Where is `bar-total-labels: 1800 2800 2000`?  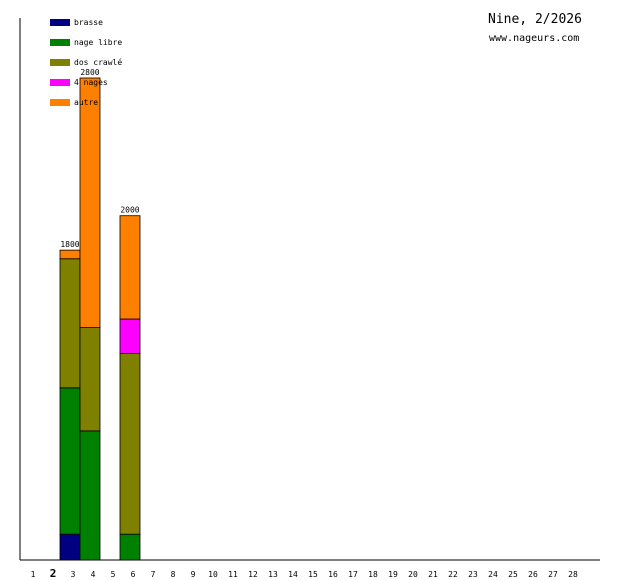
bar-total-labels: 1800 2800 2000 is located at coordinates (99, 158).